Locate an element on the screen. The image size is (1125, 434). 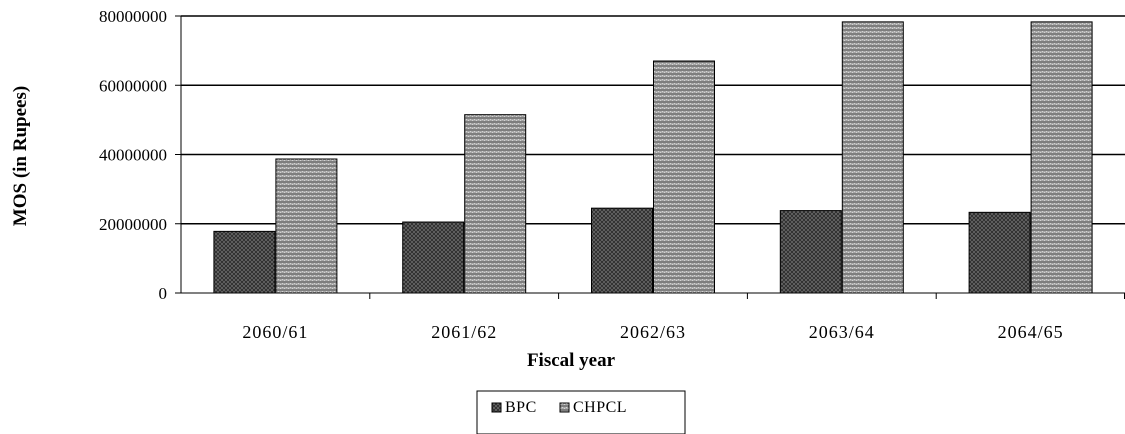
legend-box is located at coordinates (581, 412).